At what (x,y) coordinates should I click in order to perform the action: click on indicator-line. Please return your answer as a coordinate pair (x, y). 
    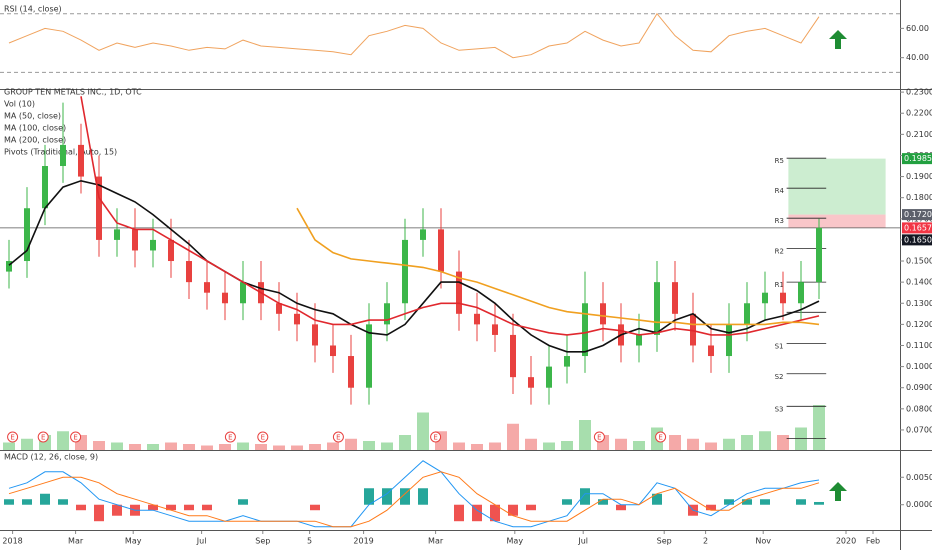
    Looking at the image, I should click on (414, 494).